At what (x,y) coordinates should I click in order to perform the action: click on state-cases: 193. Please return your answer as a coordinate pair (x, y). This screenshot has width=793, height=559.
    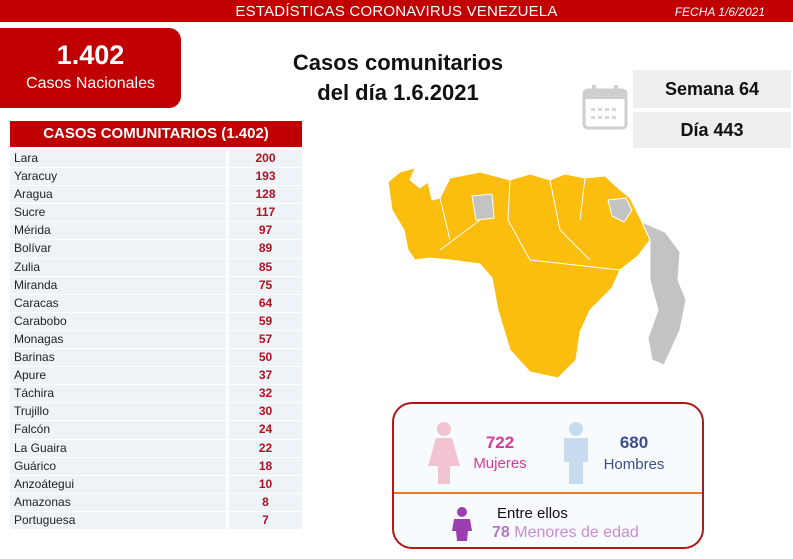
    Looking at the image, I should click on (265, 177).